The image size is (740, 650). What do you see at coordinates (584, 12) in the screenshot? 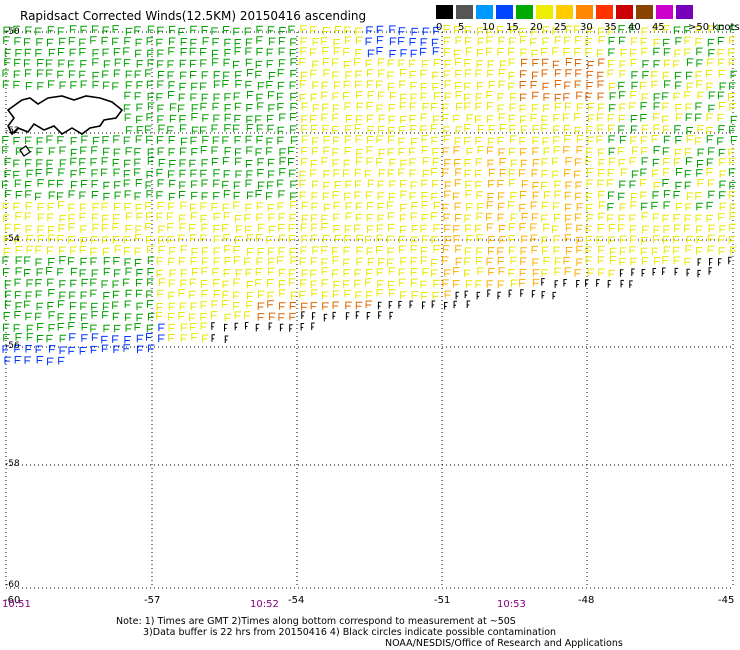
I see `legend-swatch` at bounding box center [584, 12].